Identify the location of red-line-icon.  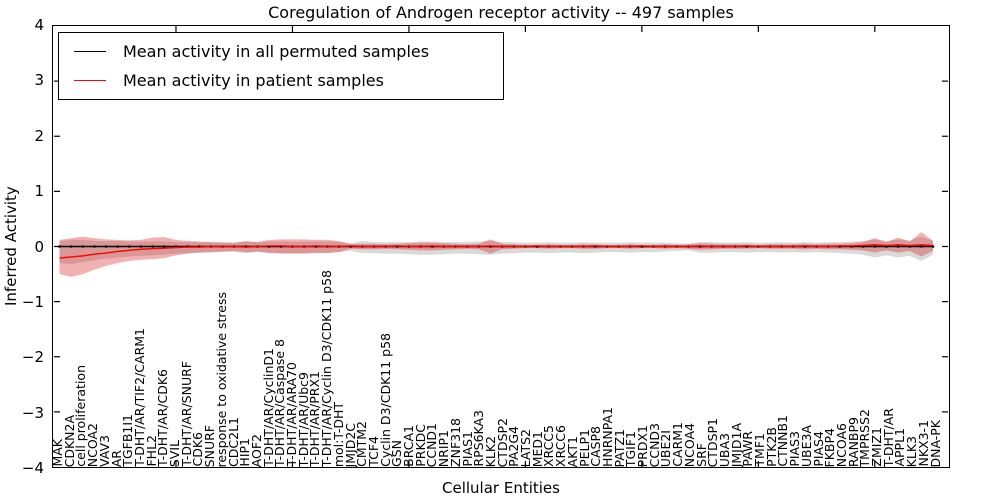
(90, 80).